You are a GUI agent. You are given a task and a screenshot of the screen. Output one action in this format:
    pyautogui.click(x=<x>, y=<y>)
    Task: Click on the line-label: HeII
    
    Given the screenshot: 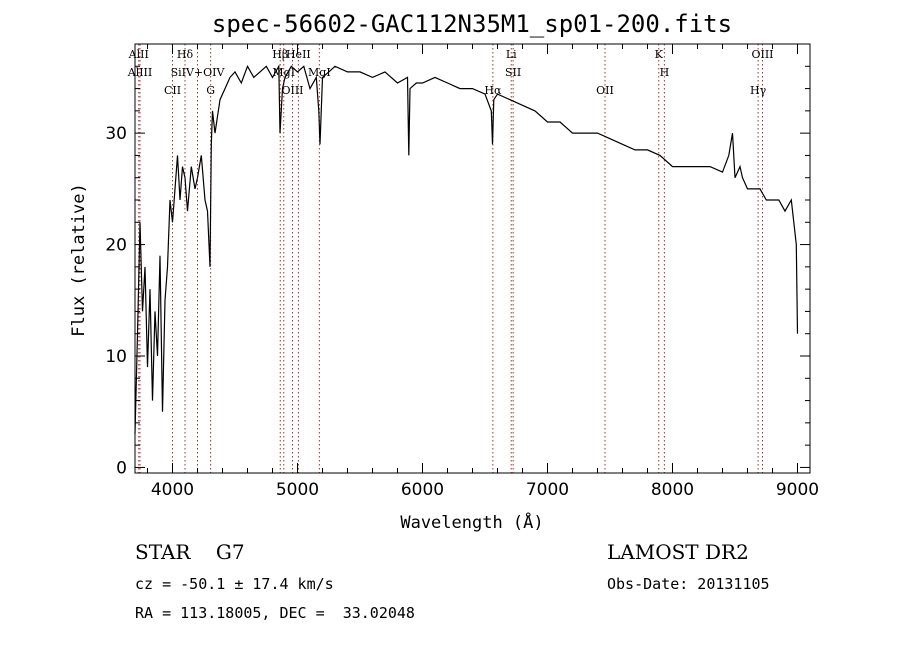 What is the action you would take?
    pyautogui.click(x=298, y=54)
    